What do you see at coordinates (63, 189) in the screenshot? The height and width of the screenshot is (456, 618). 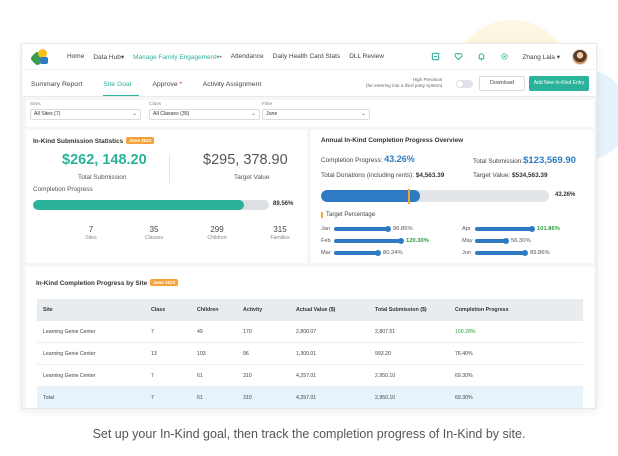 I see `completion-progress-label: Completion Progress` at bounding box center [63, 189].